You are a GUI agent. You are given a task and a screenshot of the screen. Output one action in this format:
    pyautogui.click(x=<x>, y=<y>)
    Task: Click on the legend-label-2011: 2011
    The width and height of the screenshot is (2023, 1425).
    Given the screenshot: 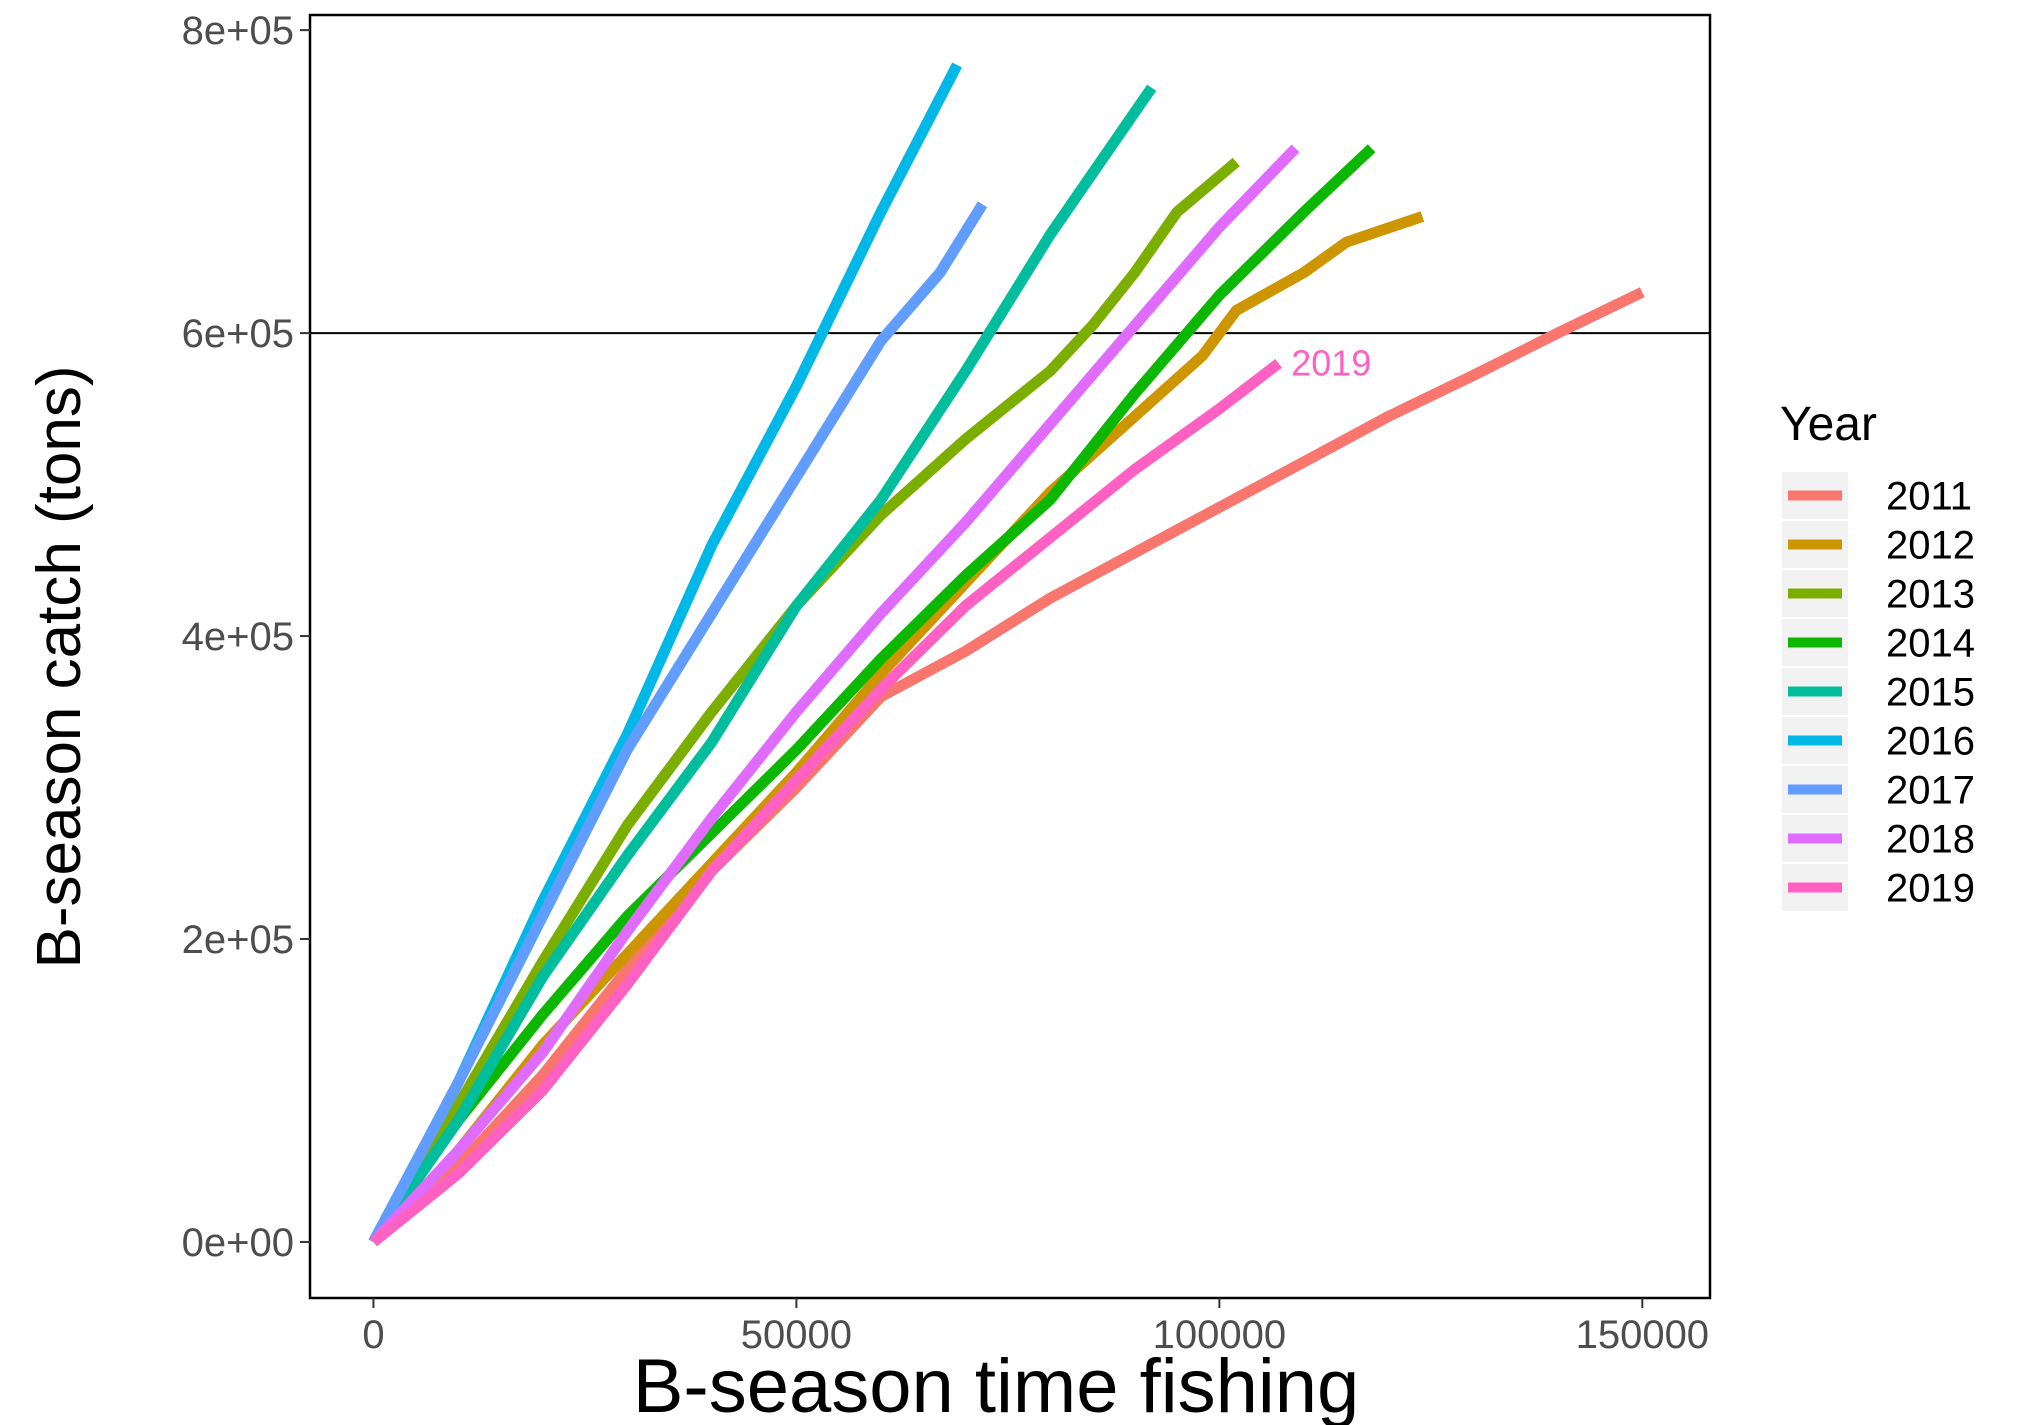 What is the action you would take?
    pyautogui.click(x=1929, y=497)
    